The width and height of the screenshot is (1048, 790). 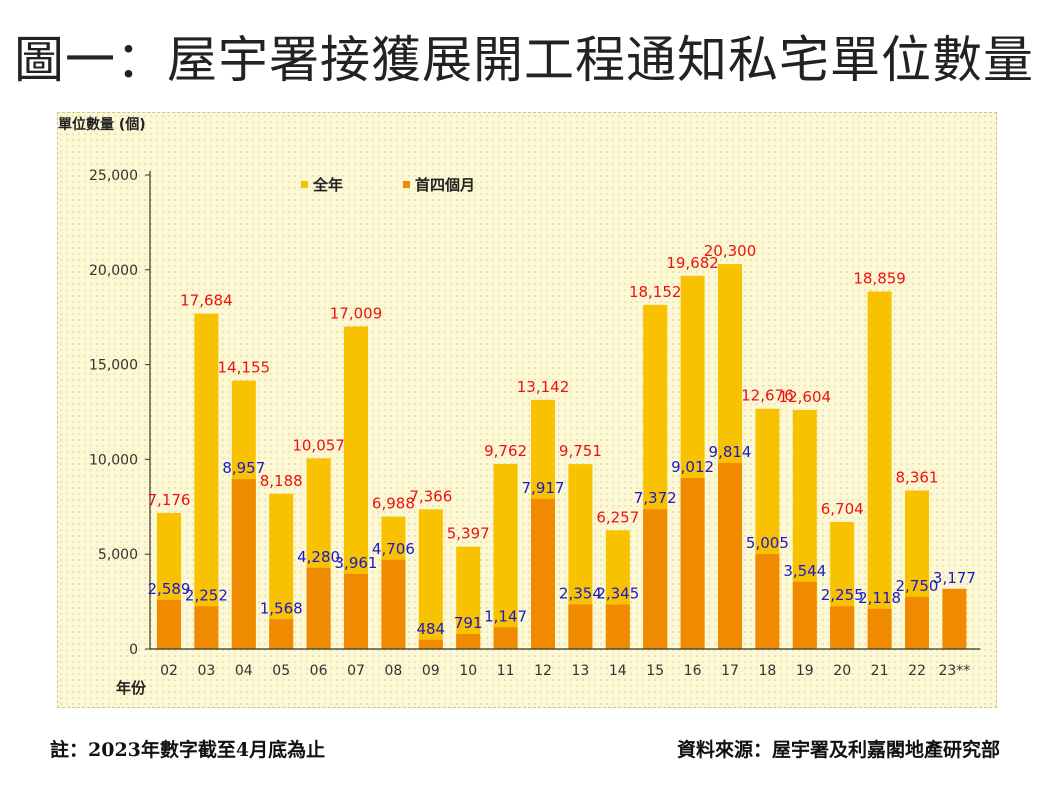 I want to click on y-tick-label: 10,000, so click(x=113, y=460).